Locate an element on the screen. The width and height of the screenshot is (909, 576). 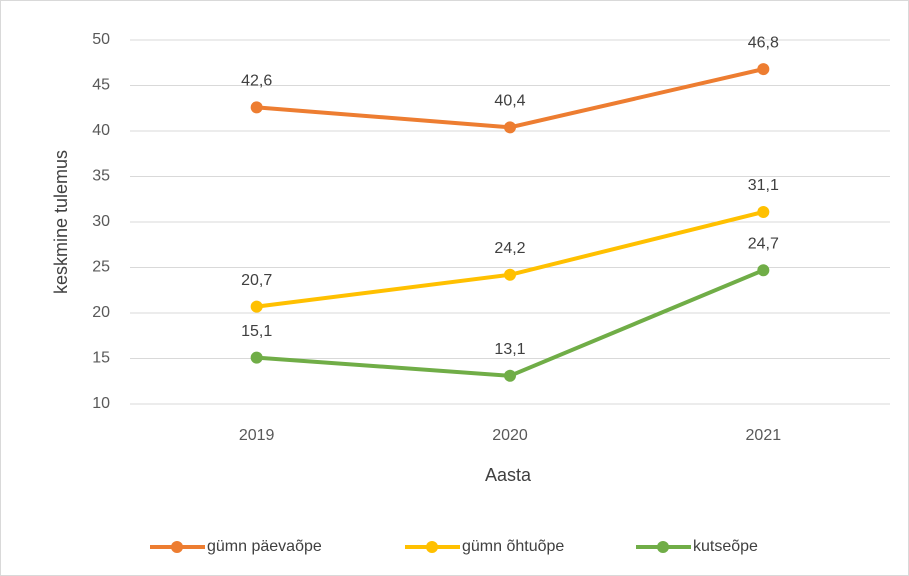
data-label: 42,6 is located at coordinates (256, 81).